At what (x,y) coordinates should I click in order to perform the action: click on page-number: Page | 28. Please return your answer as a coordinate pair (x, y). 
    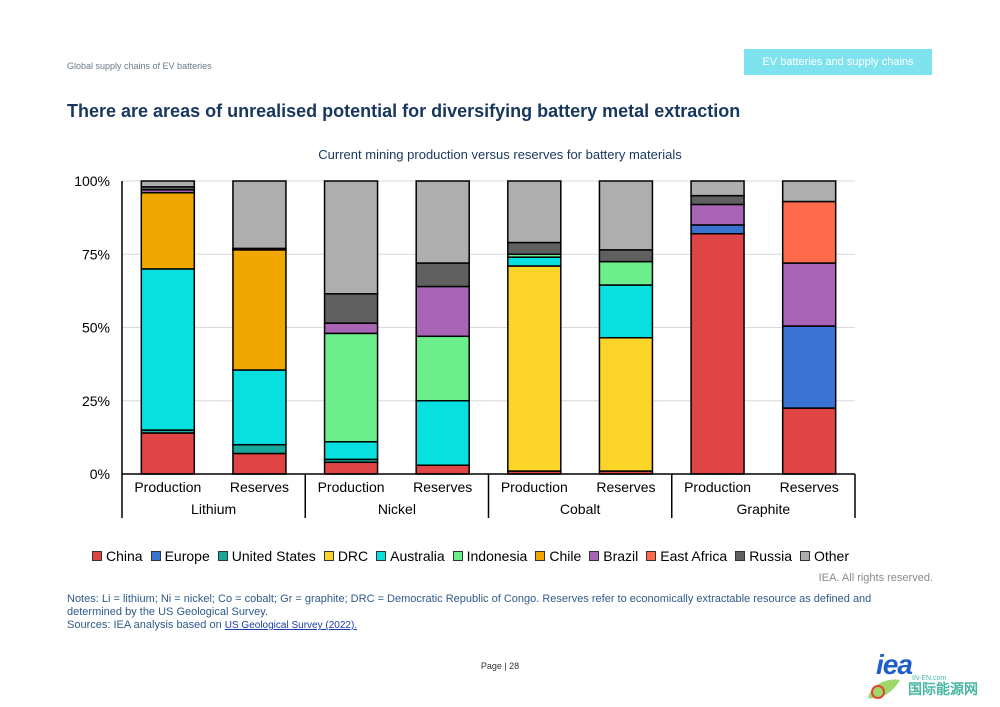
    Looking at the image, I should click on (500, 666).